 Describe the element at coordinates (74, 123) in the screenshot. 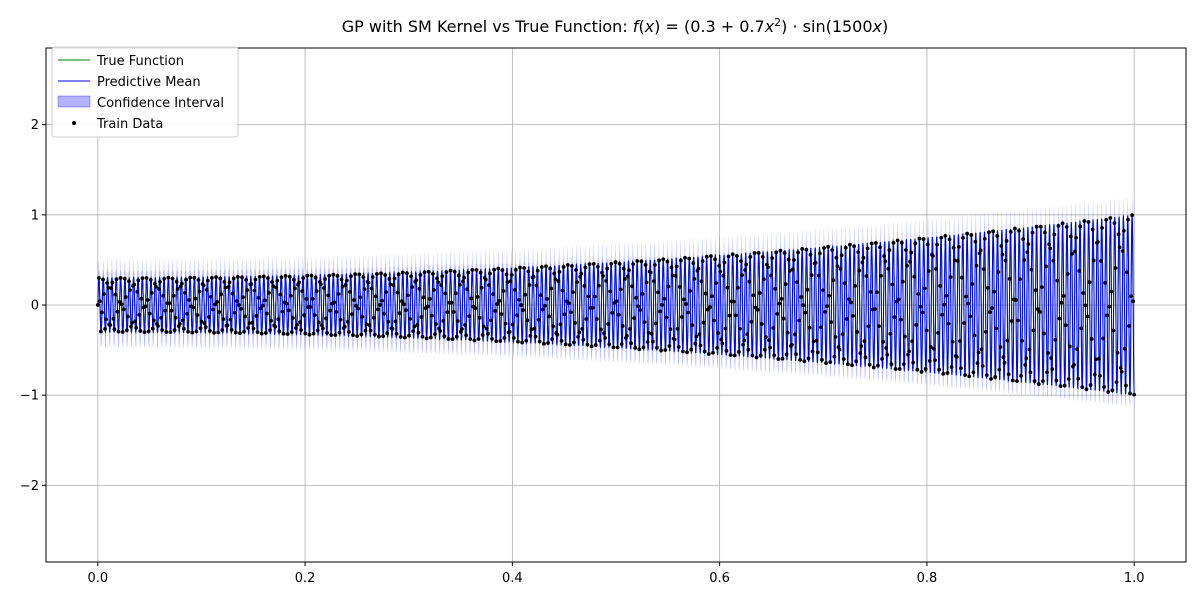

I see `legend-train-data-swatch` at that location.